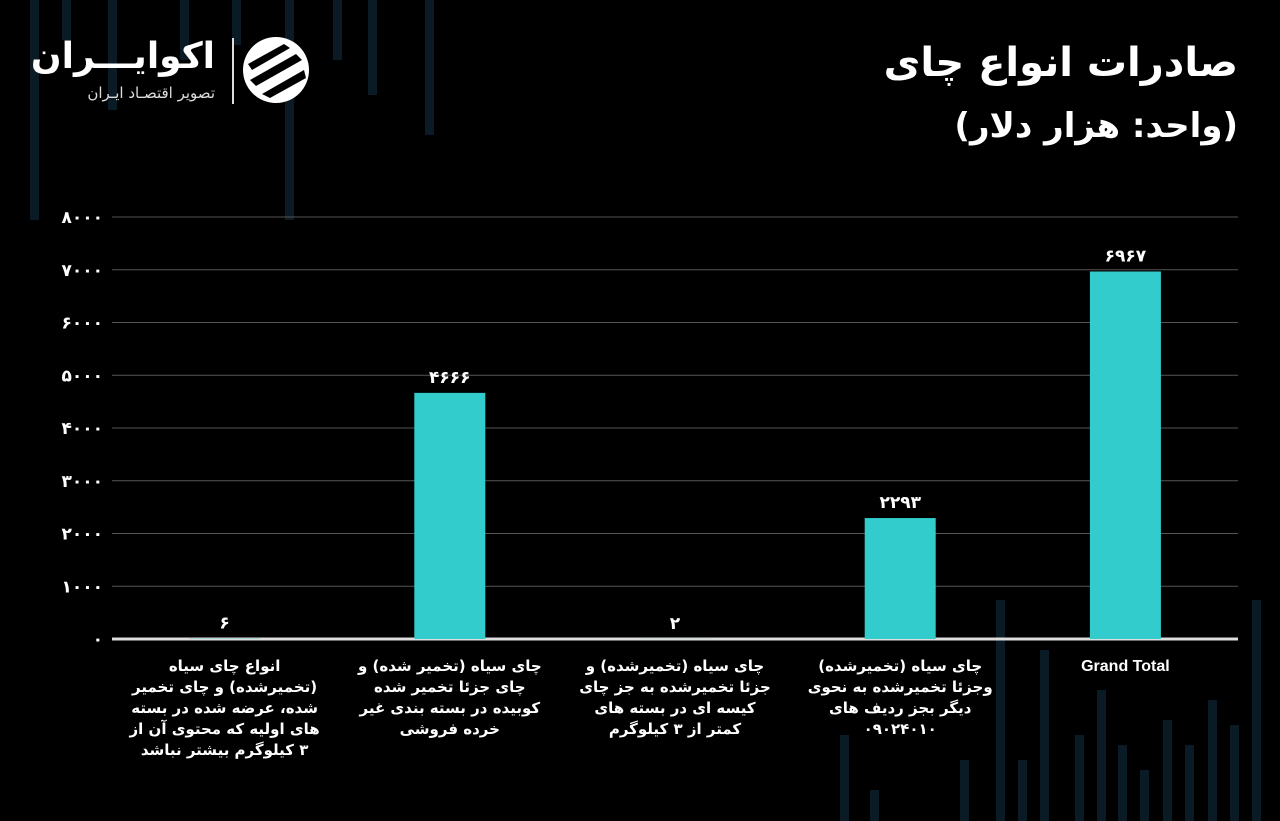 This screenshot has height=821, width=1280. I want to click on bar-value-label: ۶۹۶۷, so click(1126, 256).